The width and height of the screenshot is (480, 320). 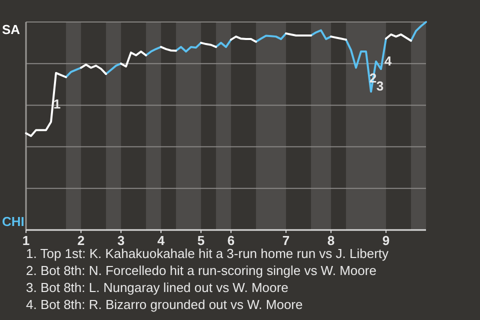 What do you see at coordinates (161, 240) in the screenshot?
I see `x-tick-label: 4` at bounding box center [161, 240].